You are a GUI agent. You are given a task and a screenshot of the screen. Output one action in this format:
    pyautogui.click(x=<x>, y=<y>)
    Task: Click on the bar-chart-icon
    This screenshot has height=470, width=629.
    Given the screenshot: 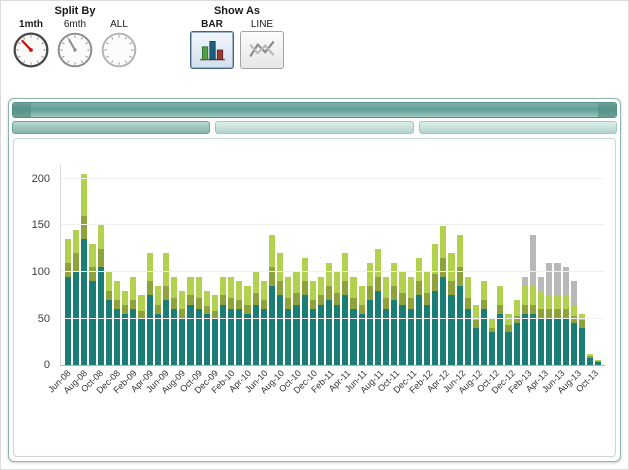 What is the action you would take?
    pyautogui.click(x=212, y=51)
    